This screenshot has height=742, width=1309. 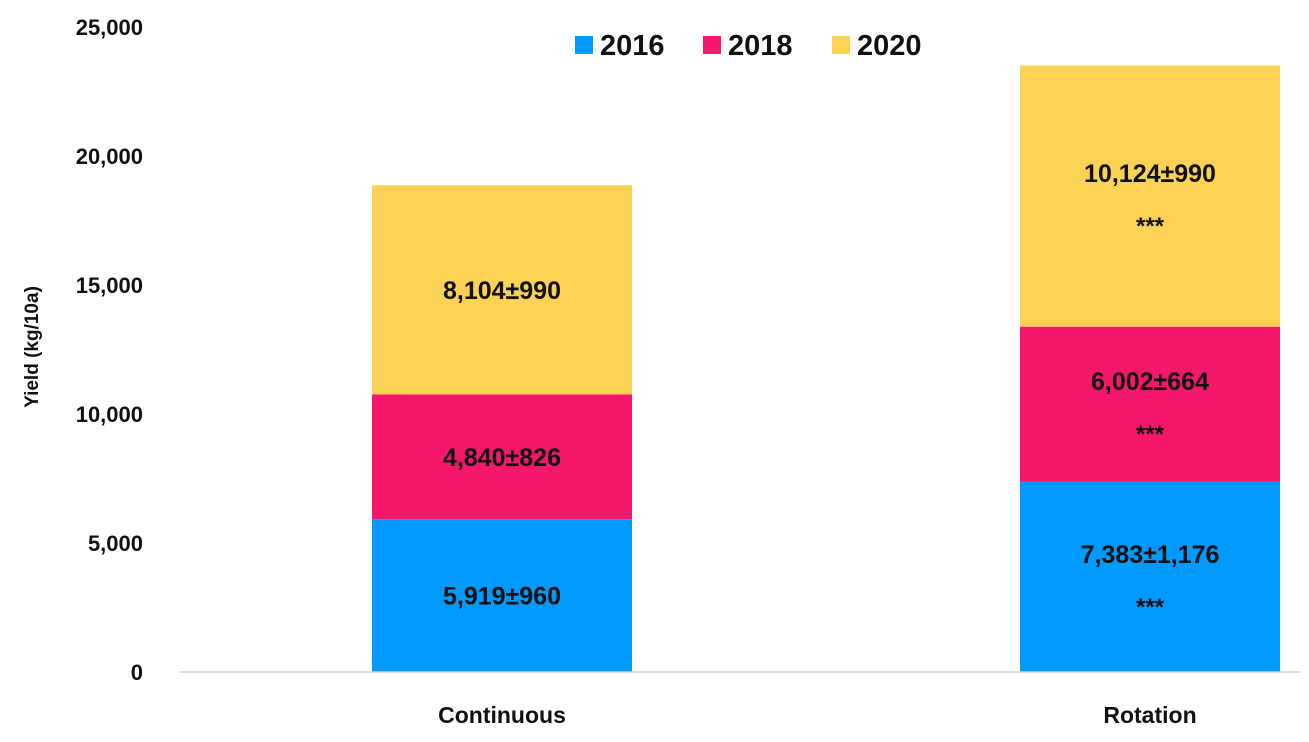 I want to click on legend-item-2018: 2018, so click(x=748, y=46).